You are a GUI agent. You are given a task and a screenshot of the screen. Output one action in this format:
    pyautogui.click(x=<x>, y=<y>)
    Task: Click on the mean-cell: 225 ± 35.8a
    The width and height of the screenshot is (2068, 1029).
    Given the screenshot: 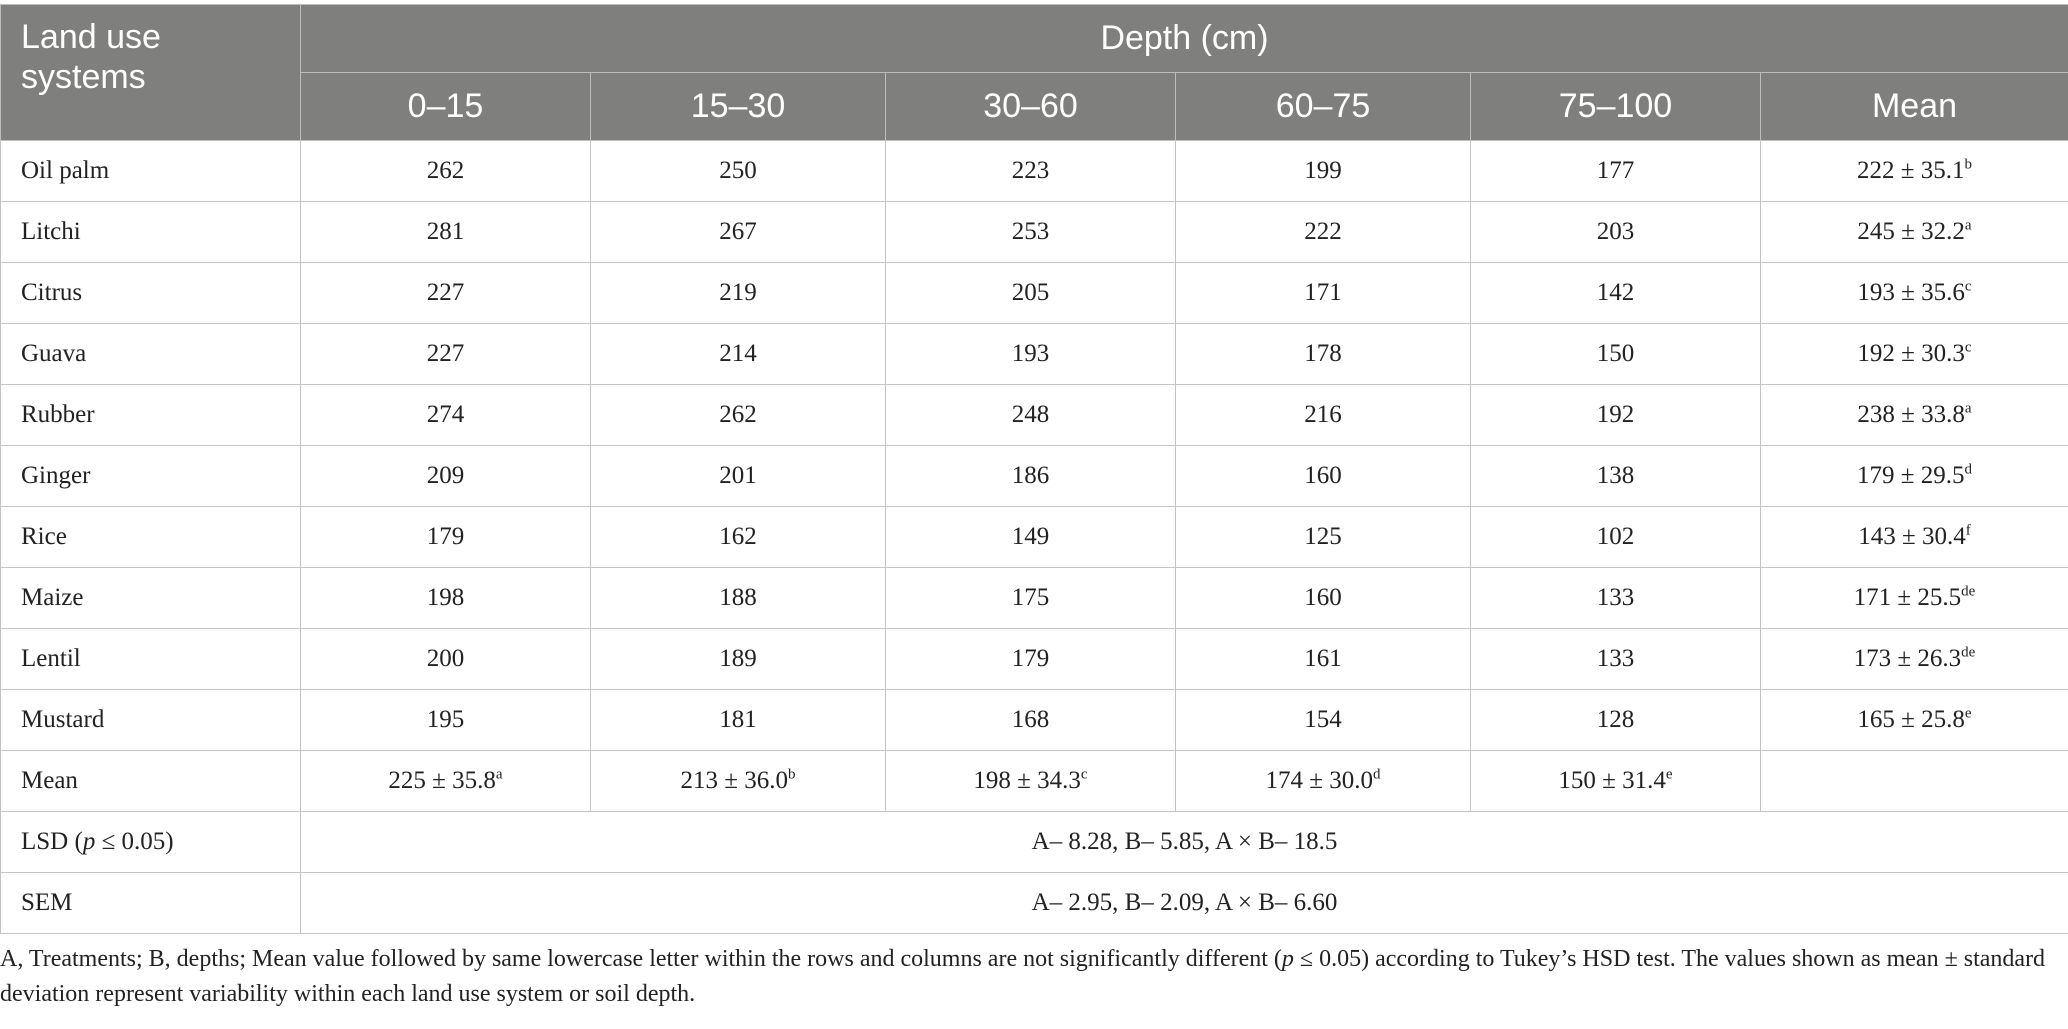 What is the action you would take?
    pyautogui.click(x=445, y=781)
    